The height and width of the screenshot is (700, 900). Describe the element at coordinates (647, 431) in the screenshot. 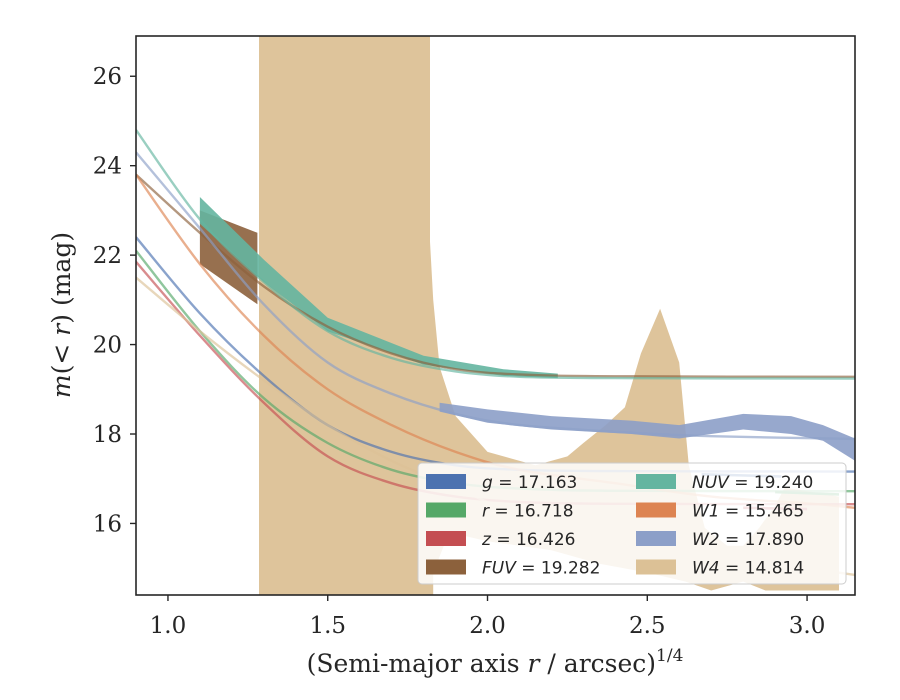

I see `w2-curve-band` at that location.